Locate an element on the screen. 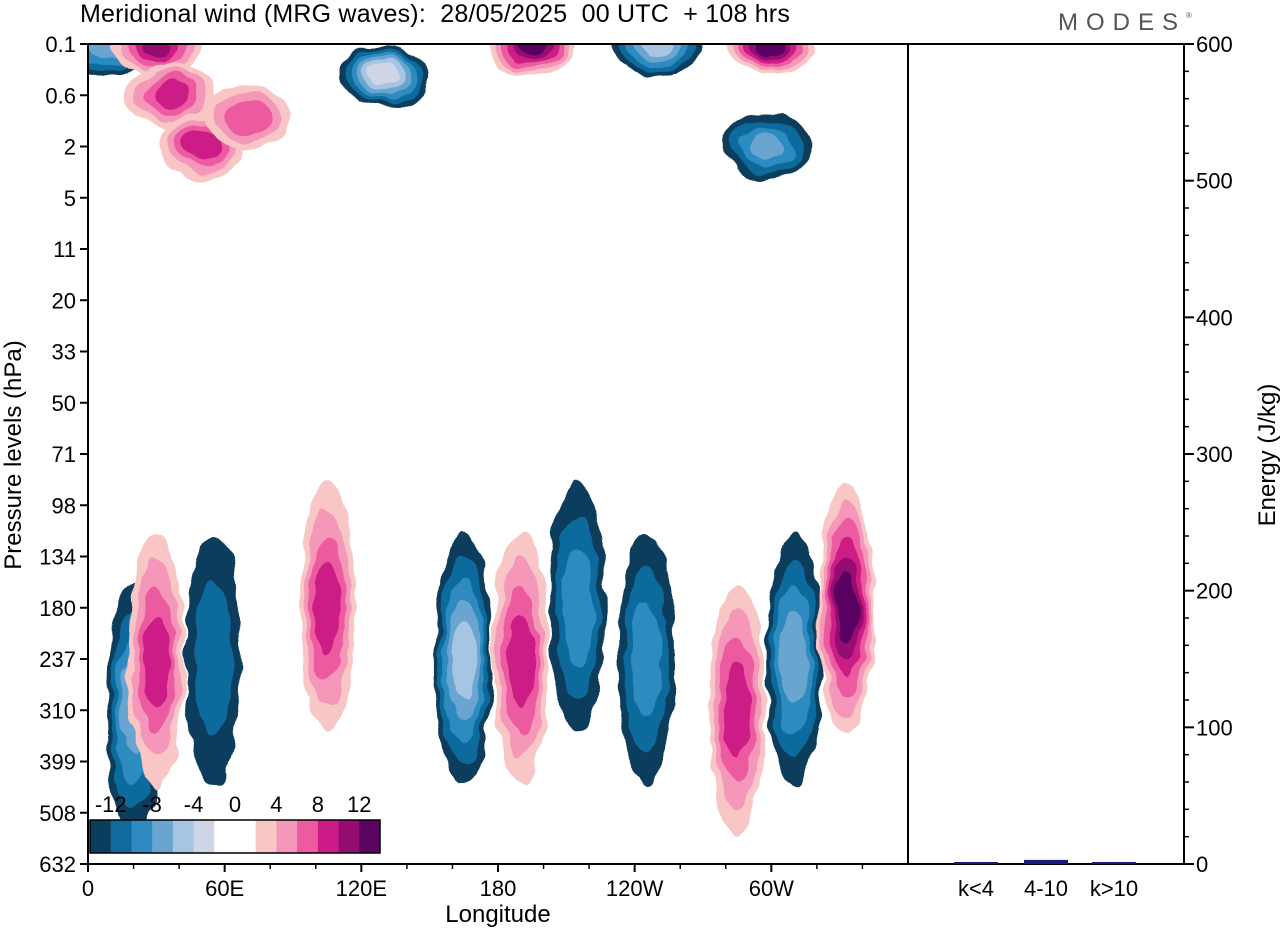 The width and height of the screenshot is (1280, 930). longitude-axis: 0 60E 120E 180 120W 60W is located at coordinates (473, 882).